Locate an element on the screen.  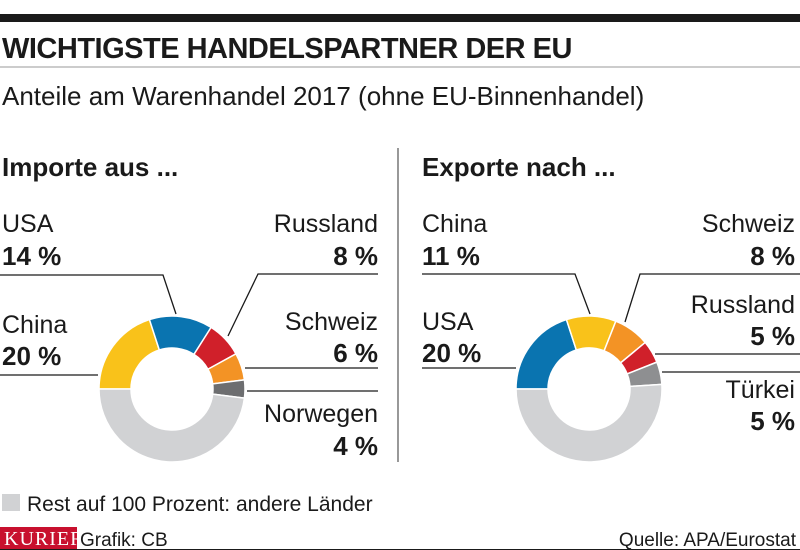
kurier-logo-text: KURIER is located at coordinates (44, 539).